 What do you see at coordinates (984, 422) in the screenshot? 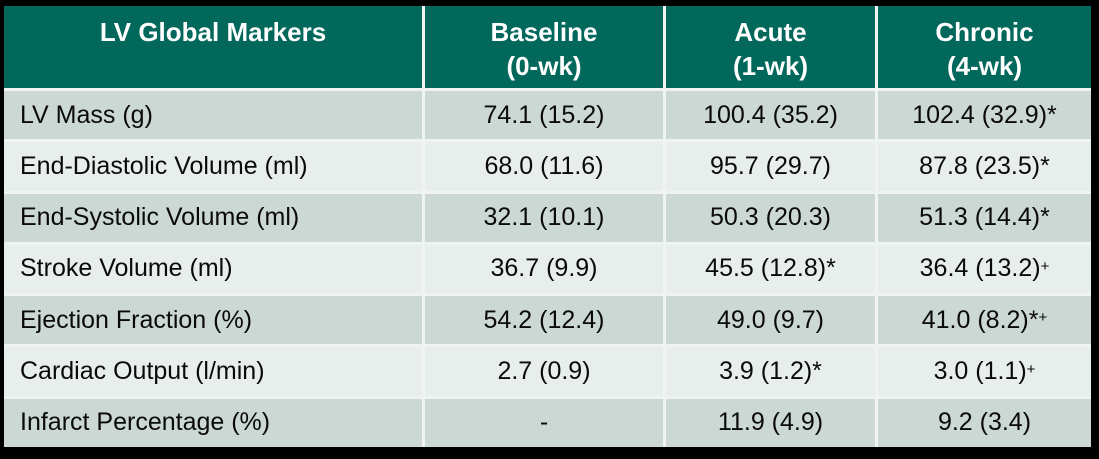
I see `value-cell: 9.2 (3.4)` at bounding box center [984, 422].